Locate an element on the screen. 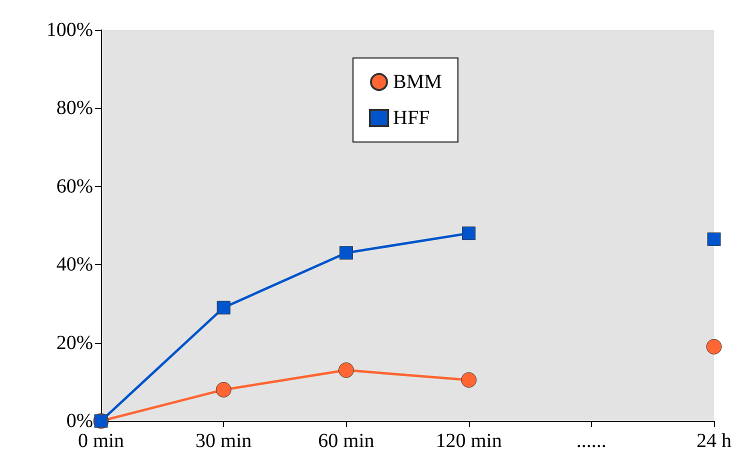 The width and height of the screenshot is (746, 474). y-tick-label: 60% is located at coordinates (74, 186).